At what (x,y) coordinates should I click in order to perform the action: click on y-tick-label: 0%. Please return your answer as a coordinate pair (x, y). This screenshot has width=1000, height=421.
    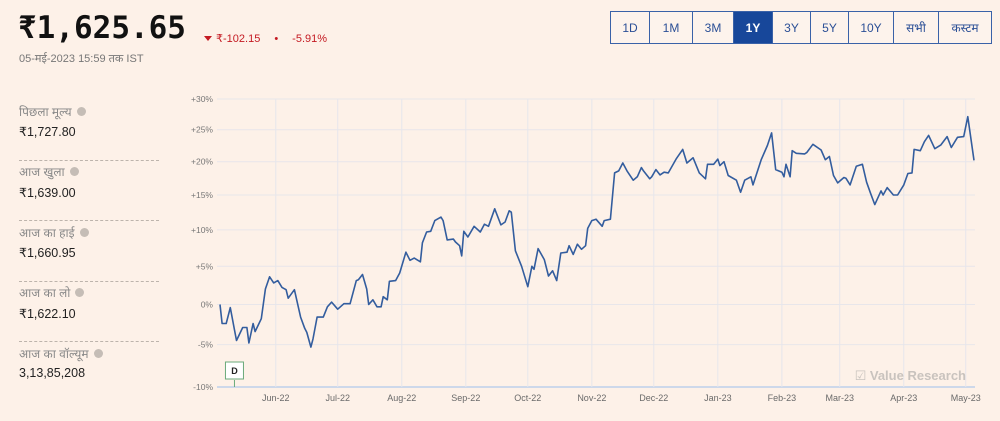
    Looking at the image, I should click on (207, 304).